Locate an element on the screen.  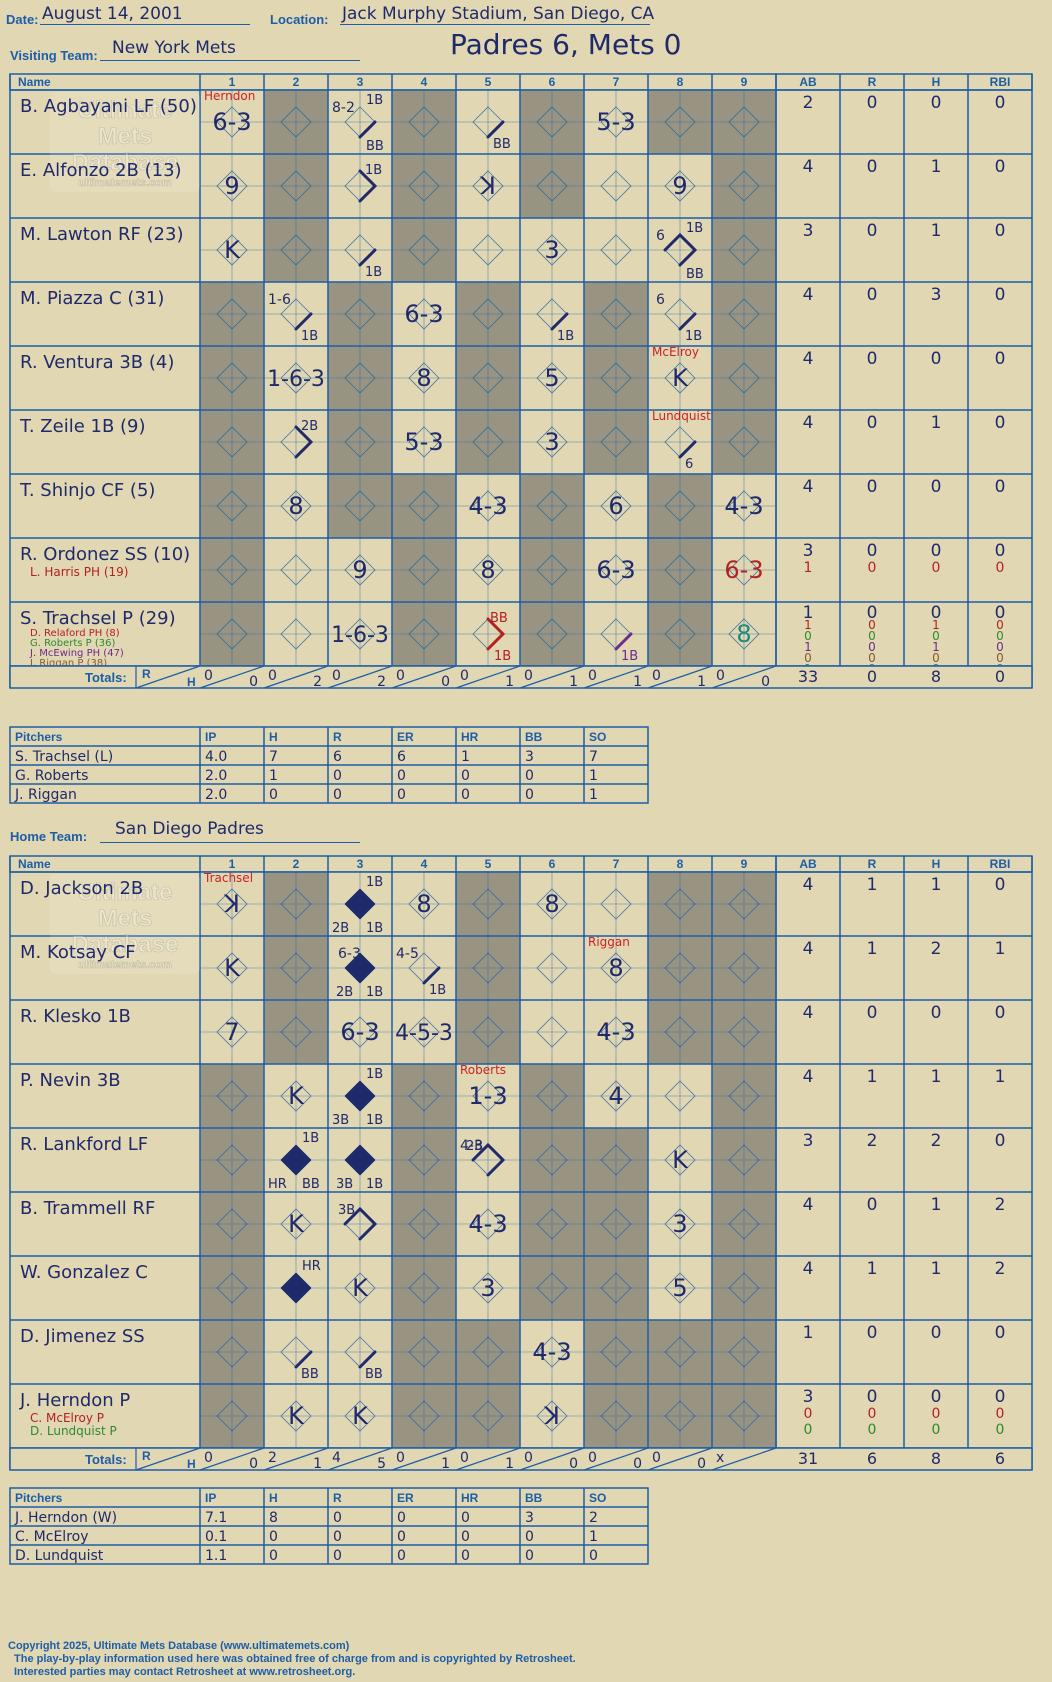
visitors-play-note: BB is located at coordinates (502, 144).